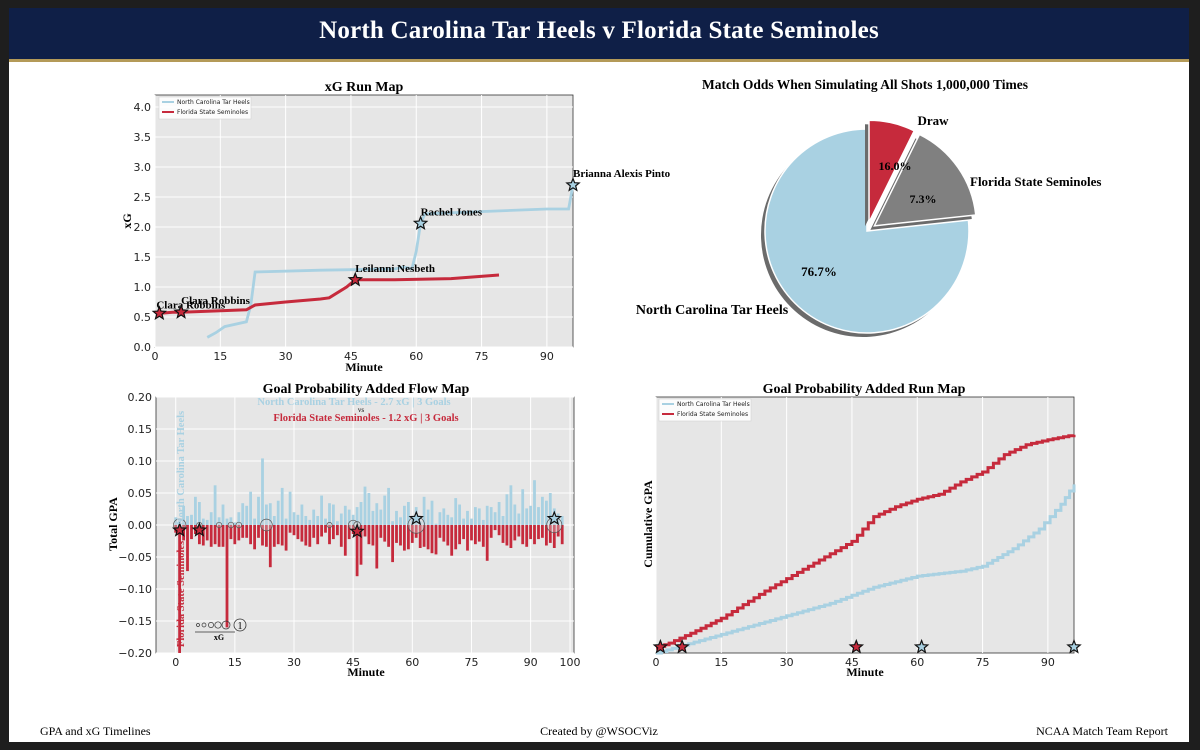  Describe the element at coordinates (140, 525) in the screenshot. I see `flow-ytick-label: 0.00` at that location.